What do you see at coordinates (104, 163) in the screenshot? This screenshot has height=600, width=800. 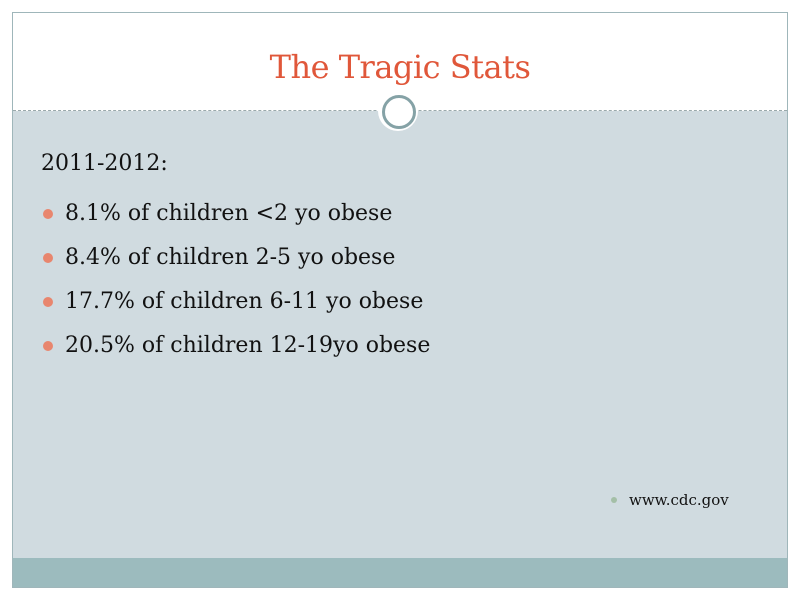 I see `stats-period-heading: 2011-2012:` at bounding box center [104, 163].